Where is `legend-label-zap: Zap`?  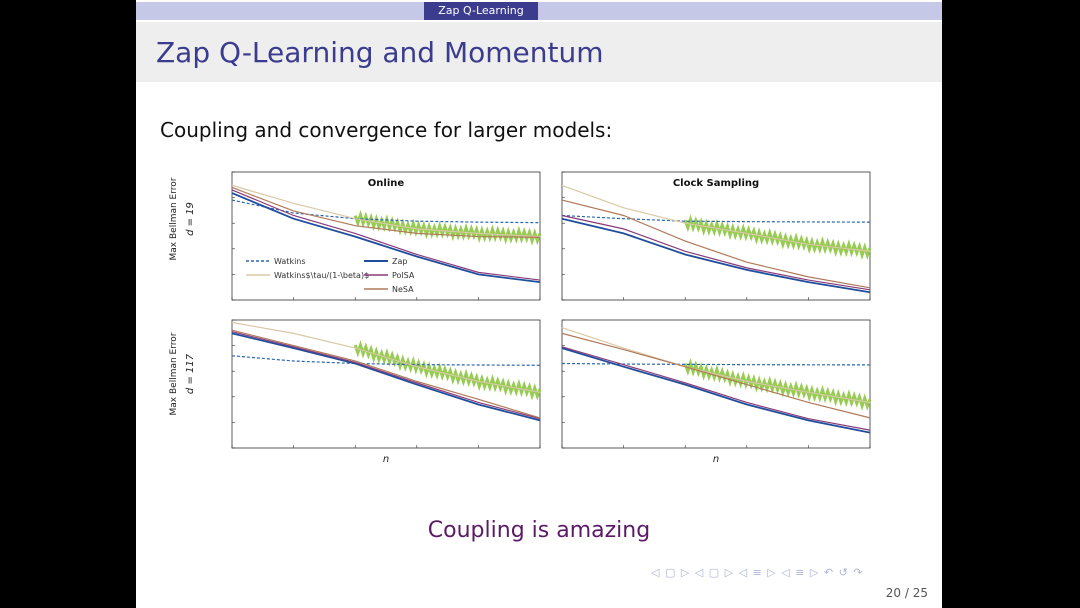 legend-label-zap: Zap is located at coordinates (399, 261).